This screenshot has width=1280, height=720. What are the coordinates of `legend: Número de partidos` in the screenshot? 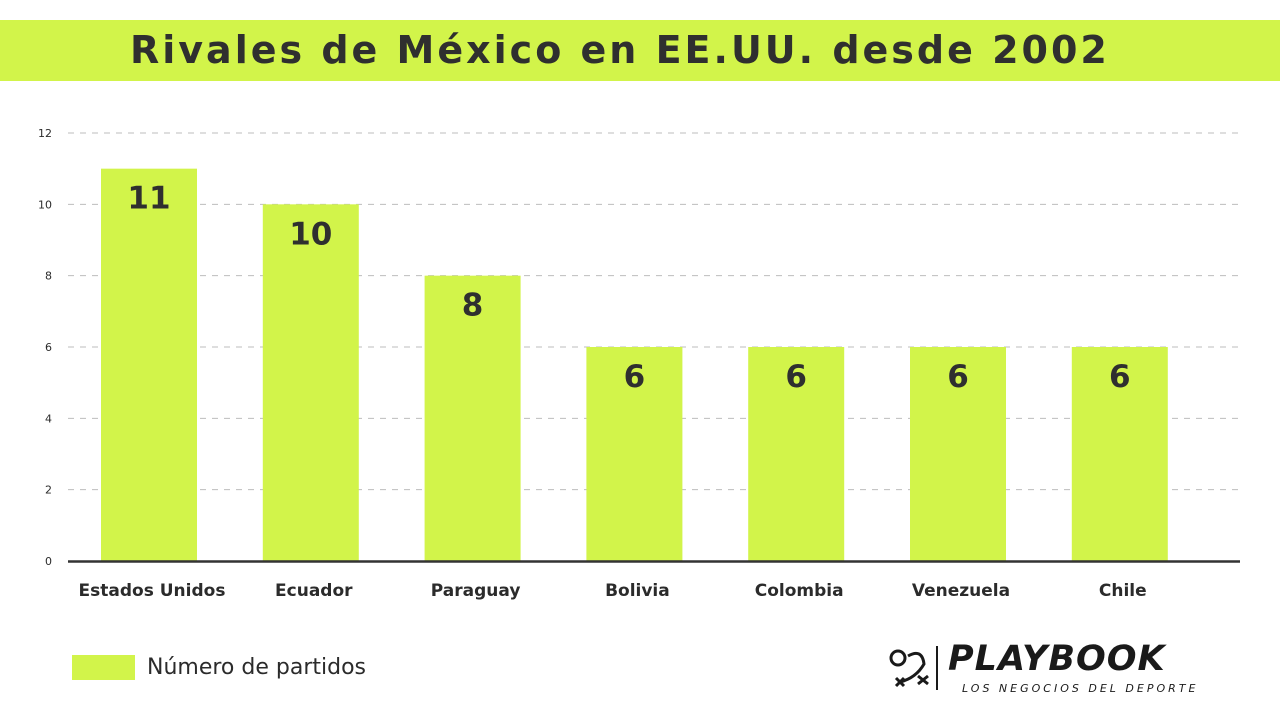 It's located at (219, 667).